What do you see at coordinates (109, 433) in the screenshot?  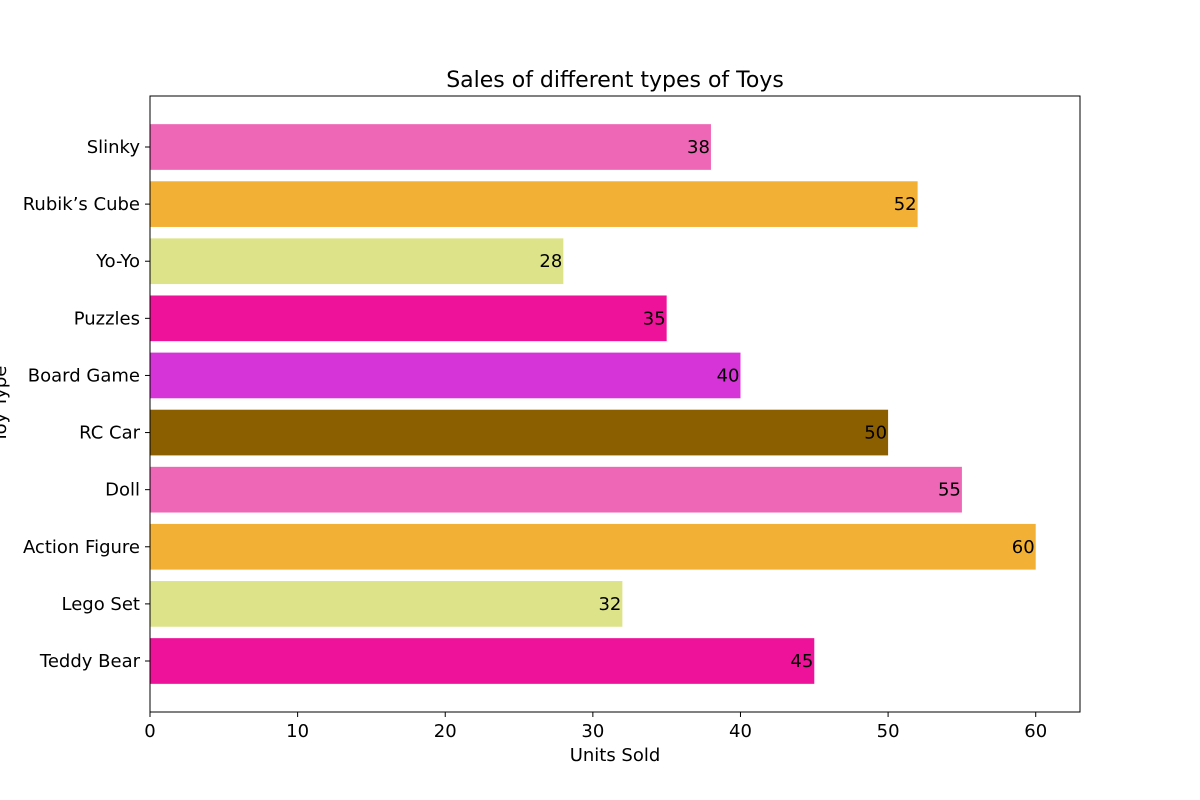 I see `y-tick-label: RC Car` at bounding box center [109, 433].